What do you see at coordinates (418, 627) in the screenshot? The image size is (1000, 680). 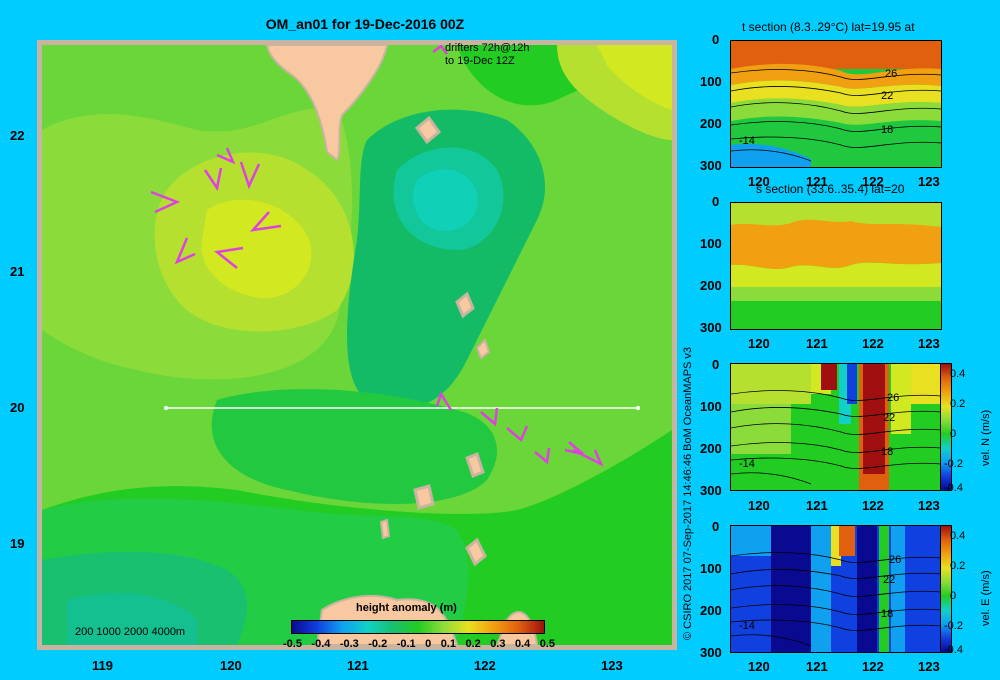 I see `height-colorbar` at bounding box center [418, 627].